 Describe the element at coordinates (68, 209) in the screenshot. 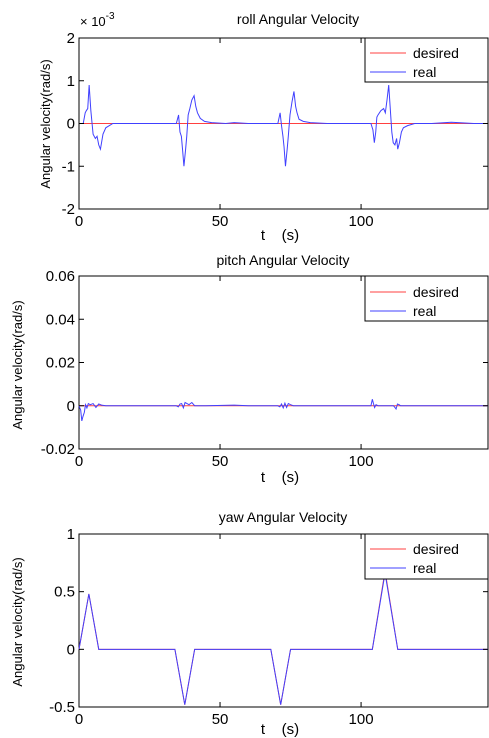

I see `roll-chart-ytick-label: -2` at that location.